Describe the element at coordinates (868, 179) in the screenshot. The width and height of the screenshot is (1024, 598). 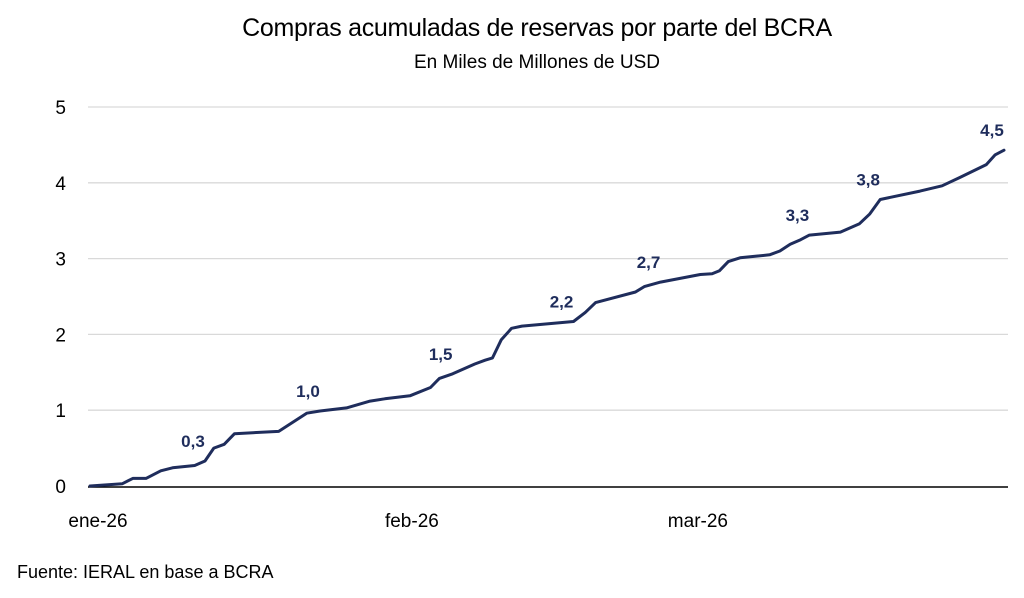
I see `data-label: 3,8` at that location.